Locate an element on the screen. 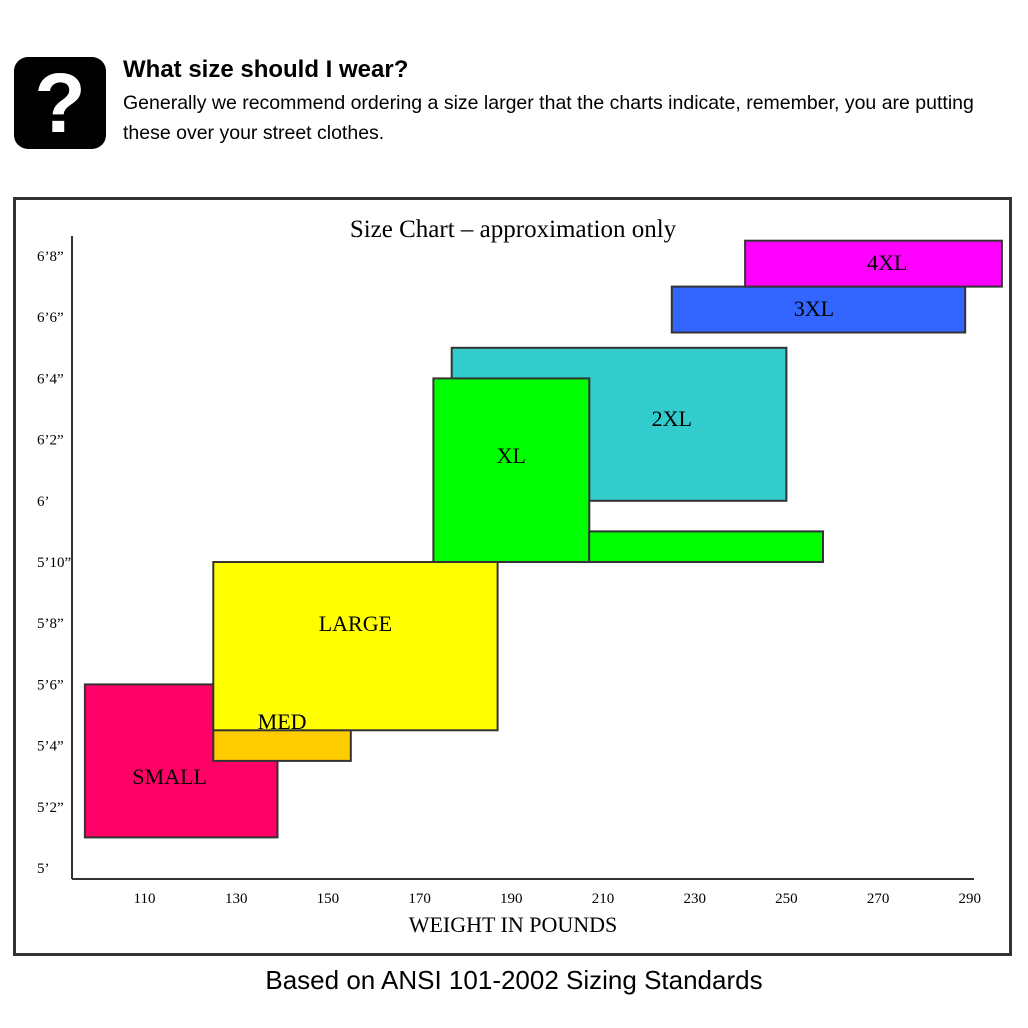  question-mark-icon: ? is located at coordinates (60, 103).